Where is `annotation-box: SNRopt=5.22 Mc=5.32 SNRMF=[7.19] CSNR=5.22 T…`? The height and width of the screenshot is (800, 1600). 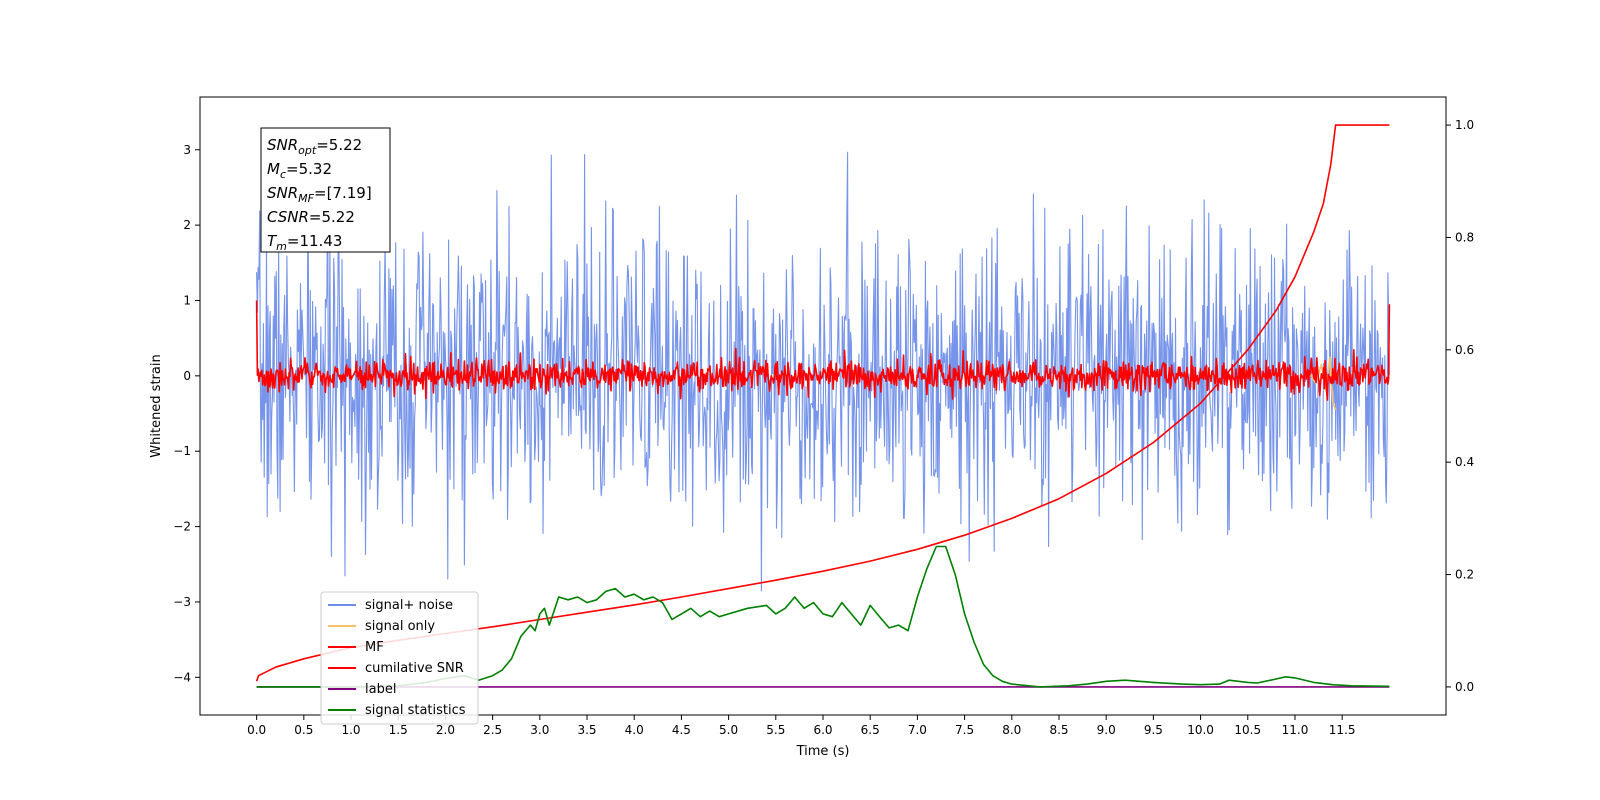
annotation-box: SNRopt=5.22 Mc=5.32 SNRMF=[7.19] CSNR=5.22 T… is located at coordinates (325, 190).